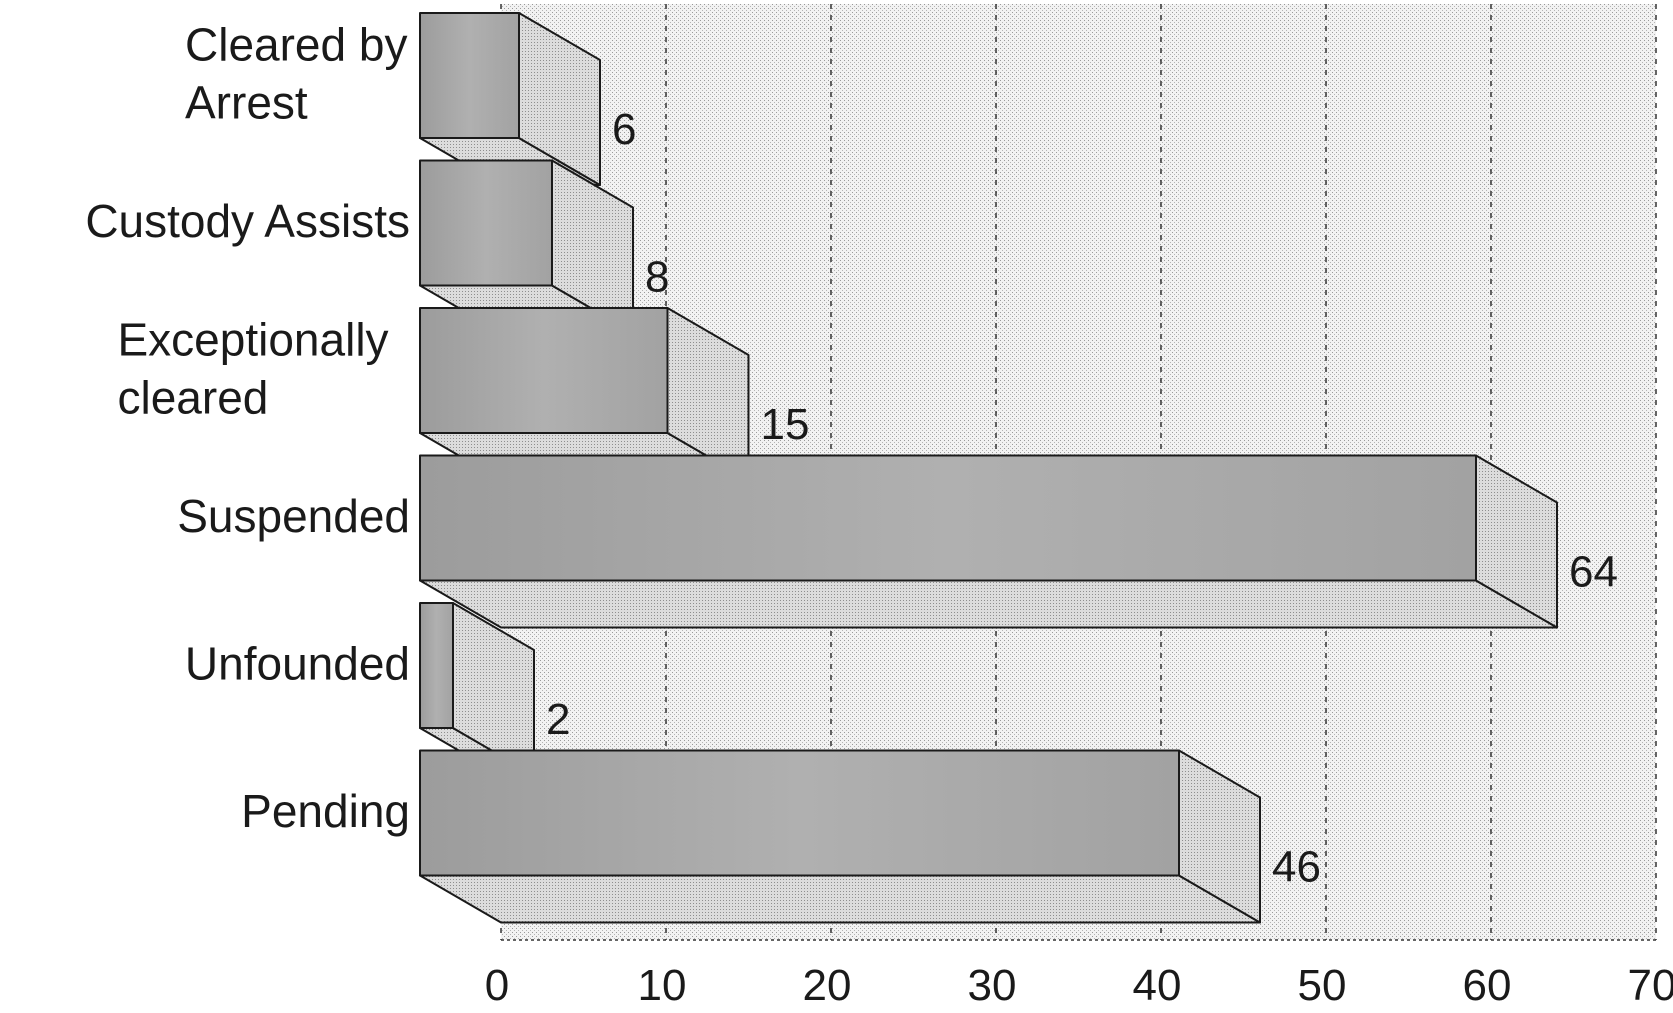 This screenshot has width=1673, height=1013. I want to click on x-tick-label: 10, so click(662, 985).